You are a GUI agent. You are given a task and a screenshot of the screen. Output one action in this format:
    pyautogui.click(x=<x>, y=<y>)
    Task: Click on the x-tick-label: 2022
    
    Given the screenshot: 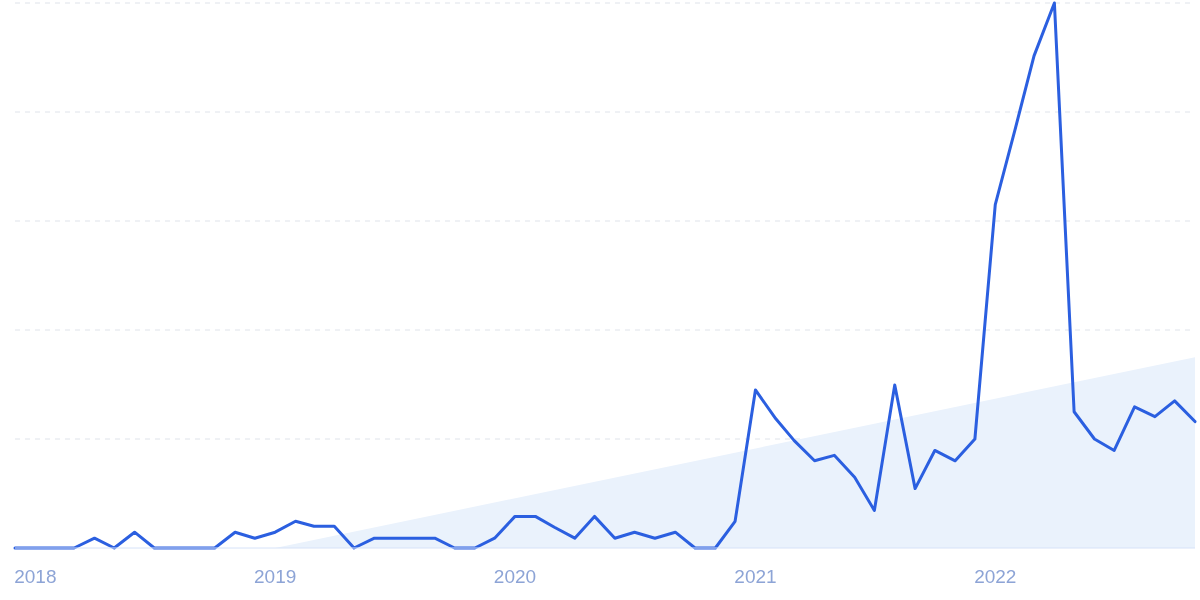 What is the action you would take?
    pyautogui.click(x=995, y=576)
    